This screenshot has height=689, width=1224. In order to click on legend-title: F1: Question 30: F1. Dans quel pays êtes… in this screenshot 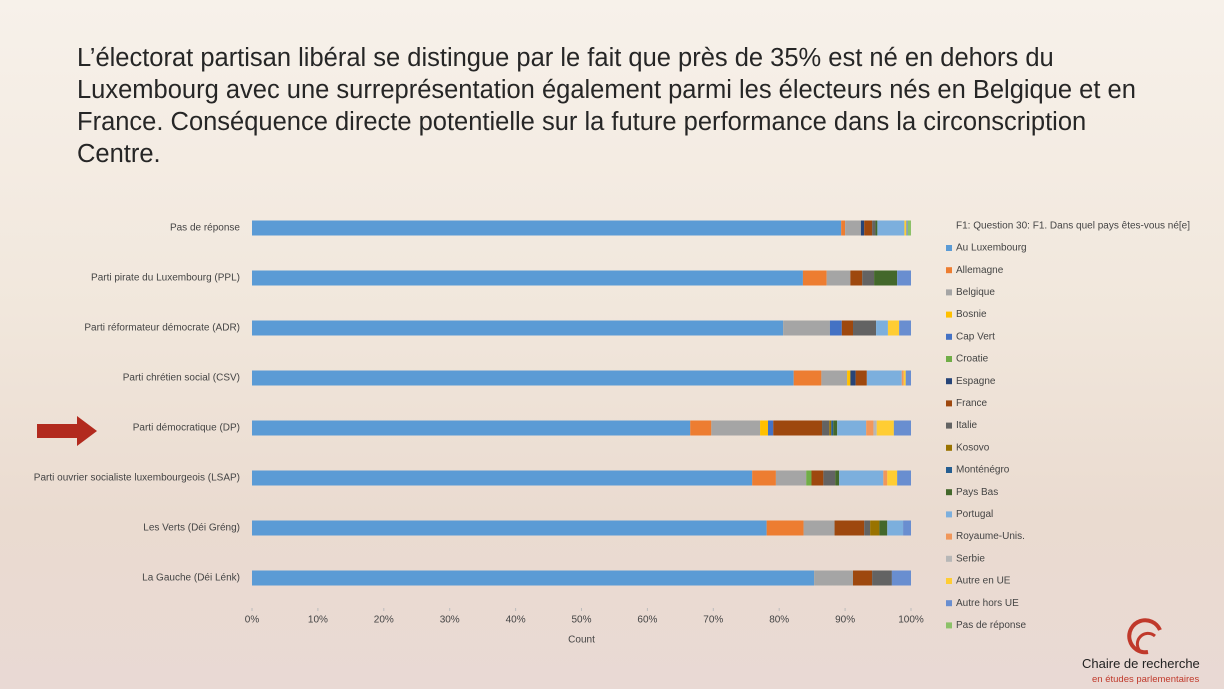, I will do `click(1073, 226)`.